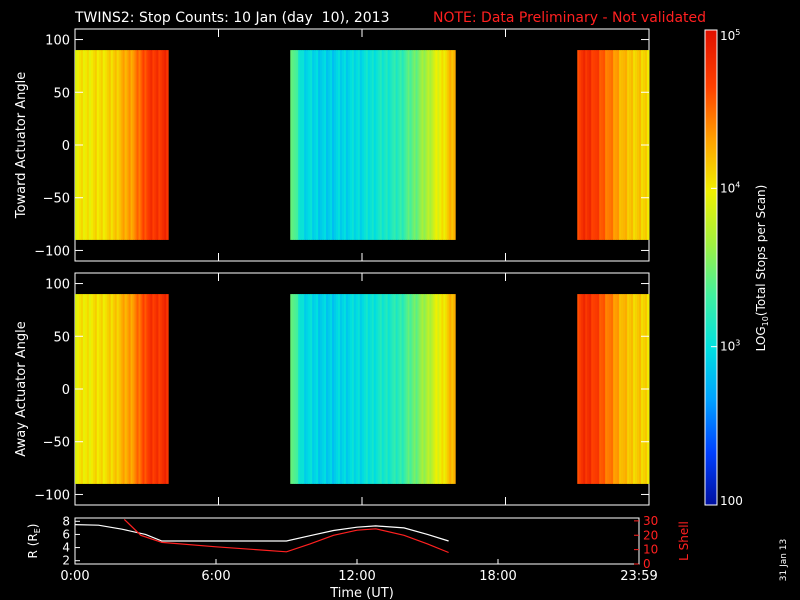 The height and width of the screenshot is (600, 800). What do you see at coordinates (638, 576) in the screenshot?
I see `x-tick-label: 23:59` at bounding box center [638, 576].